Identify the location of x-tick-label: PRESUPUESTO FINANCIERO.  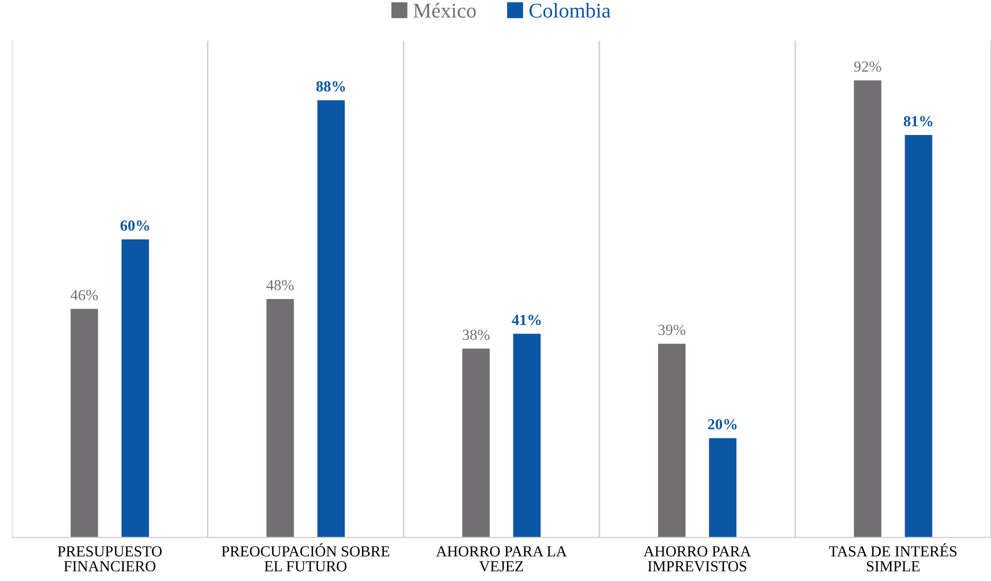
(110, 559).